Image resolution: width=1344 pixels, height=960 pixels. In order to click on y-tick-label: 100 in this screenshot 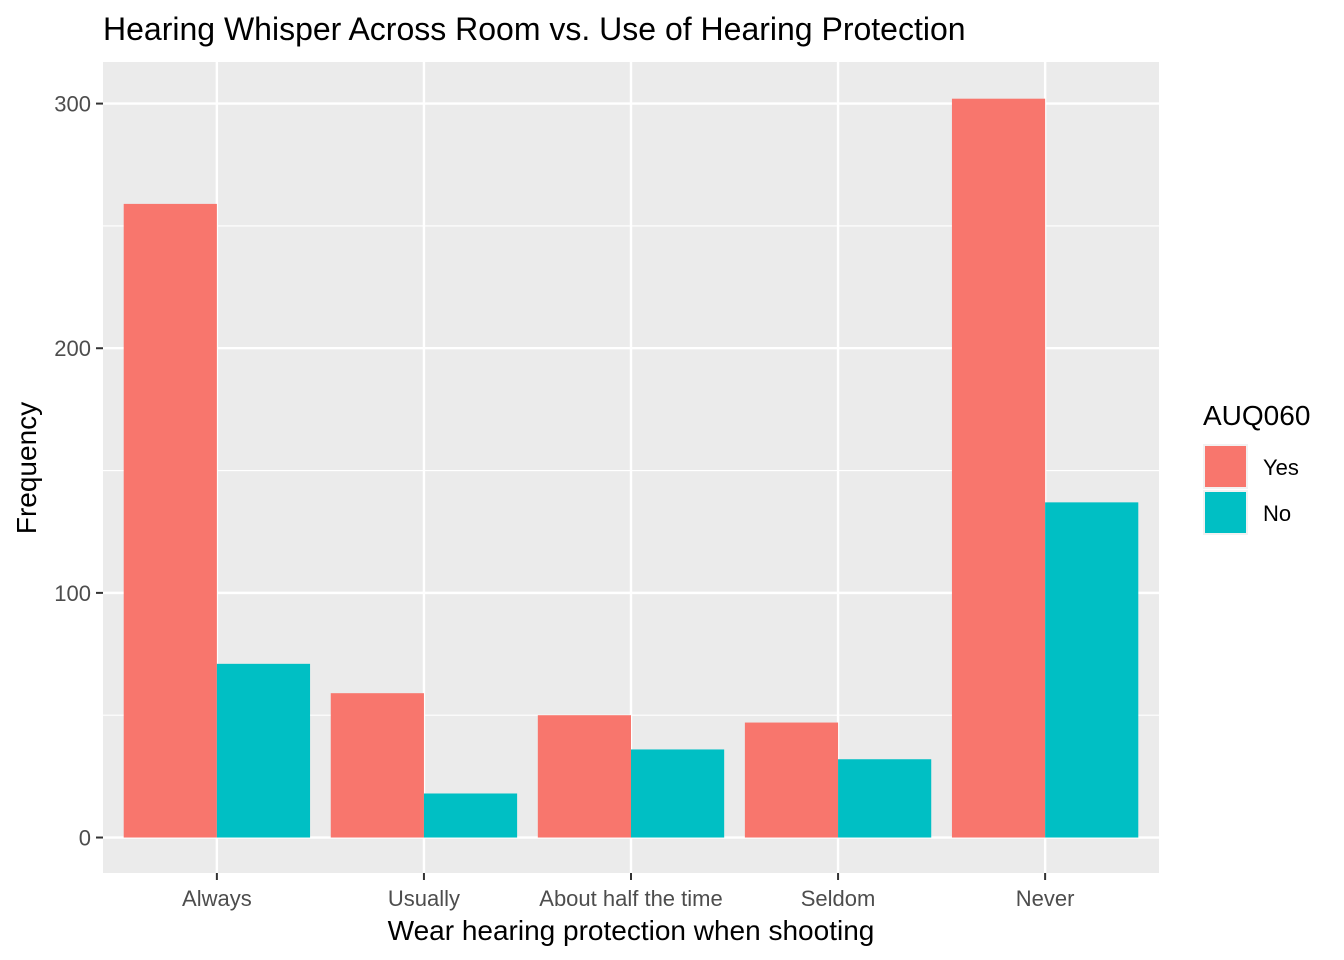, I will do `click(72, 593)`.